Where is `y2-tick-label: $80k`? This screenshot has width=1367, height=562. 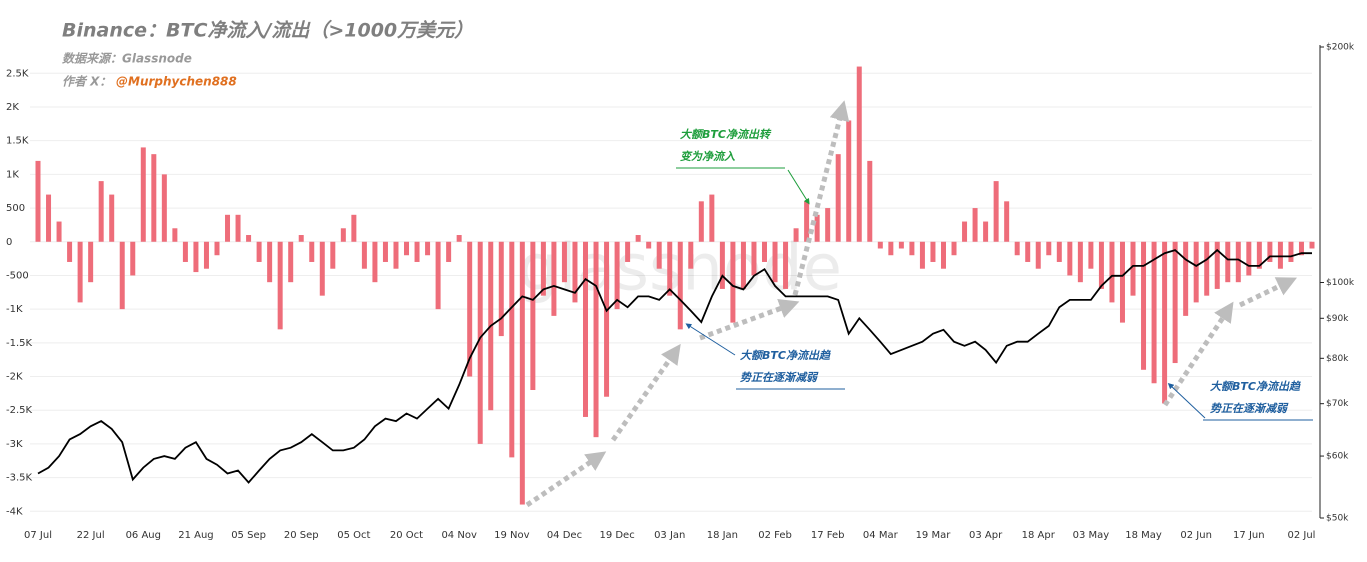 y2-tick-label: $80k is located at coordinates (1337, 359).